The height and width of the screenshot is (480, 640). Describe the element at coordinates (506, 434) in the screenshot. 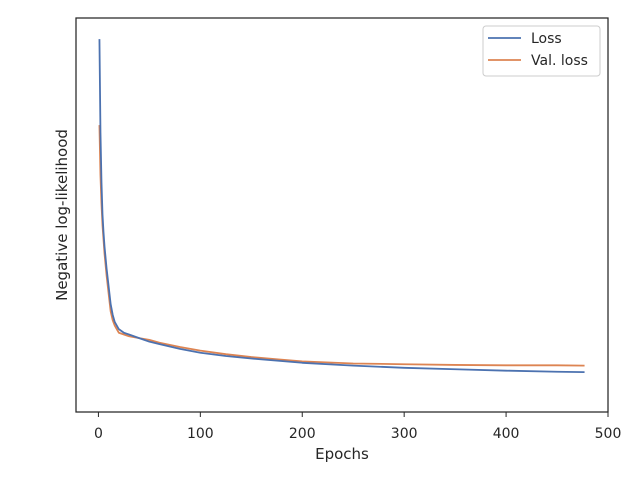

I see `x-tick-label: 400` at that location.